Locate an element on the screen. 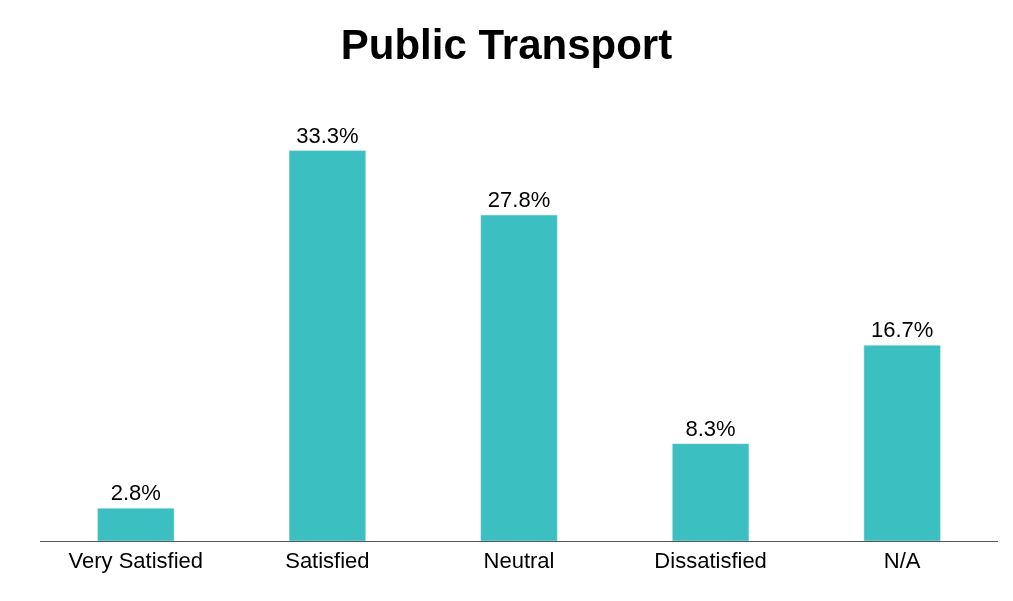  data-label: 33.3% is located at coordinates (327, 135).